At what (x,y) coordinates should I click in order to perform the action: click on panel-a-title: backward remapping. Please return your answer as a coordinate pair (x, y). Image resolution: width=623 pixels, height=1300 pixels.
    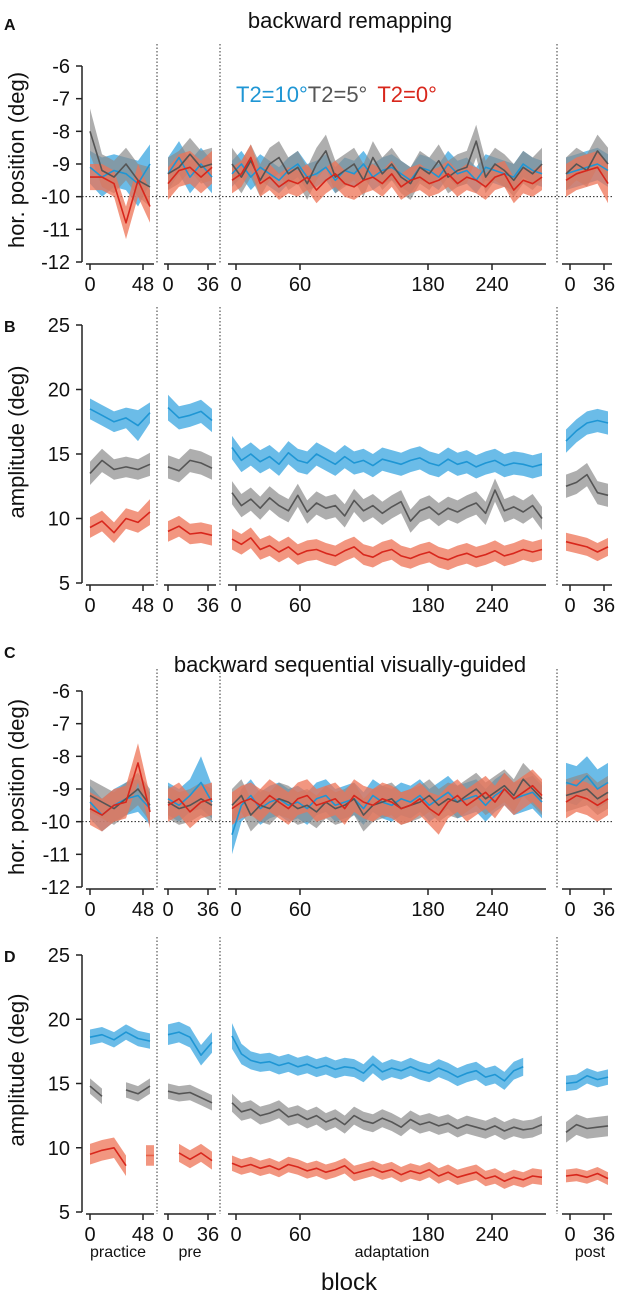
    Looking at the image, I should click on (350, 20).